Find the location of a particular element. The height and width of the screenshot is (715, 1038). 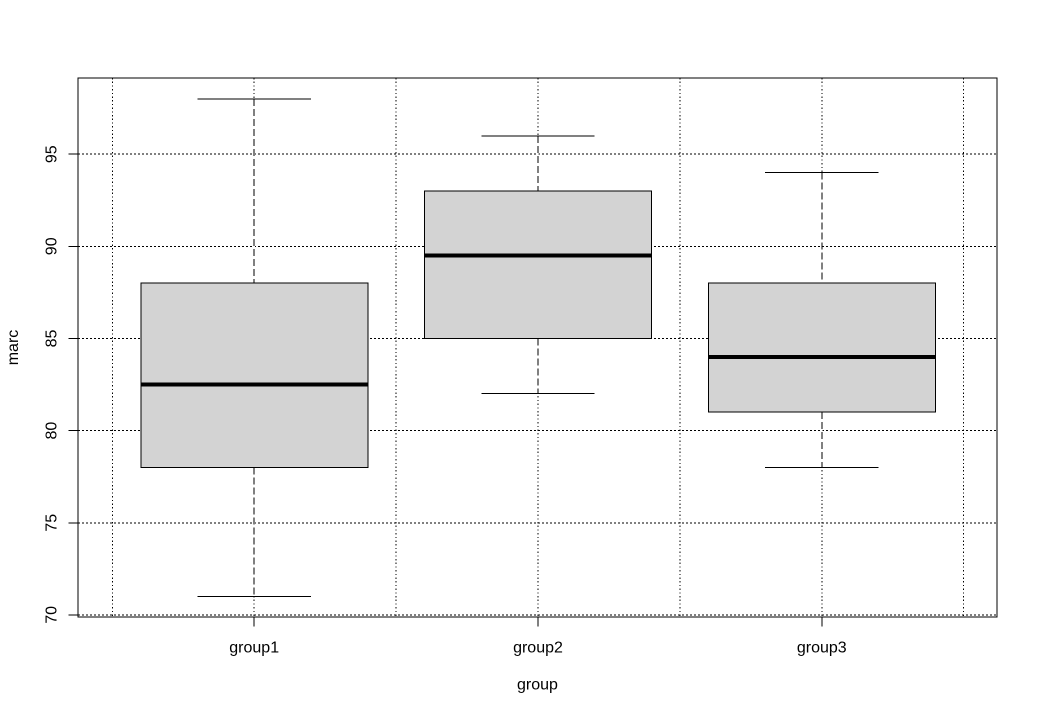

svg-text: 90 is located at coordinates (52, 246).